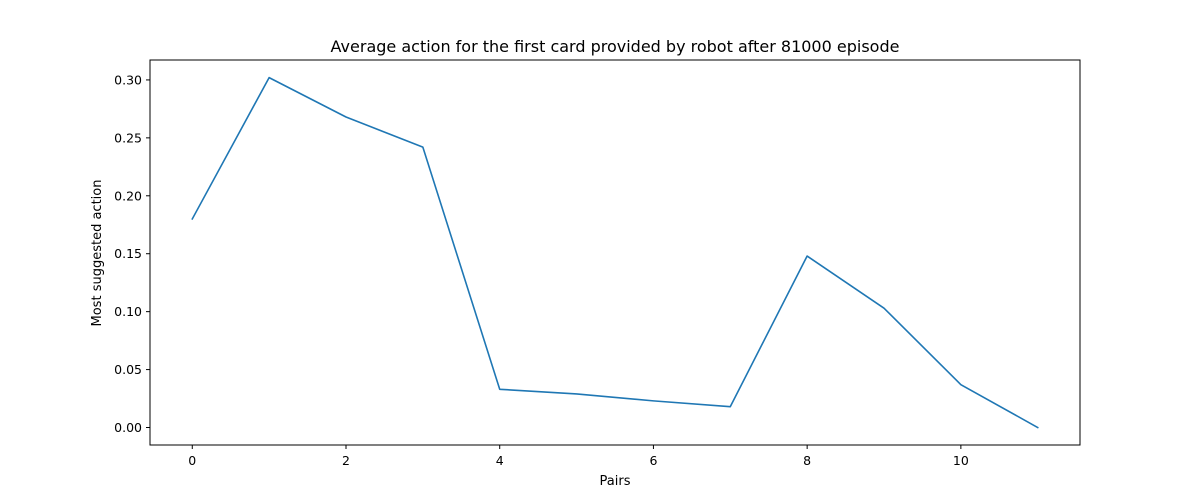 Image resolution: width=1200 pixels, height=504 pixels. I want to click on x-tick-label: 0, so click(192, 460).